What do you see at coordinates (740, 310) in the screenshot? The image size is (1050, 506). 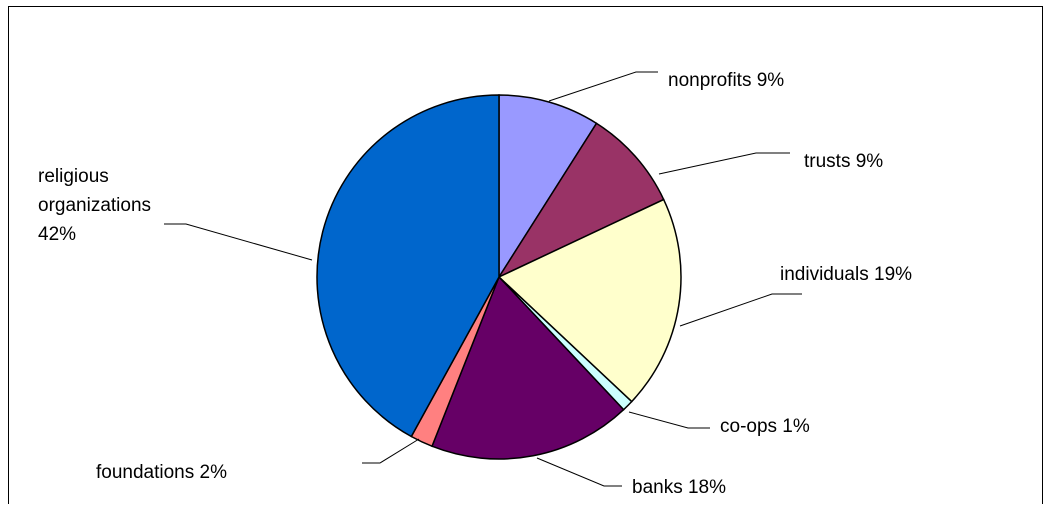 I see `leader-line-individuals` at bounding box center [740, 310].